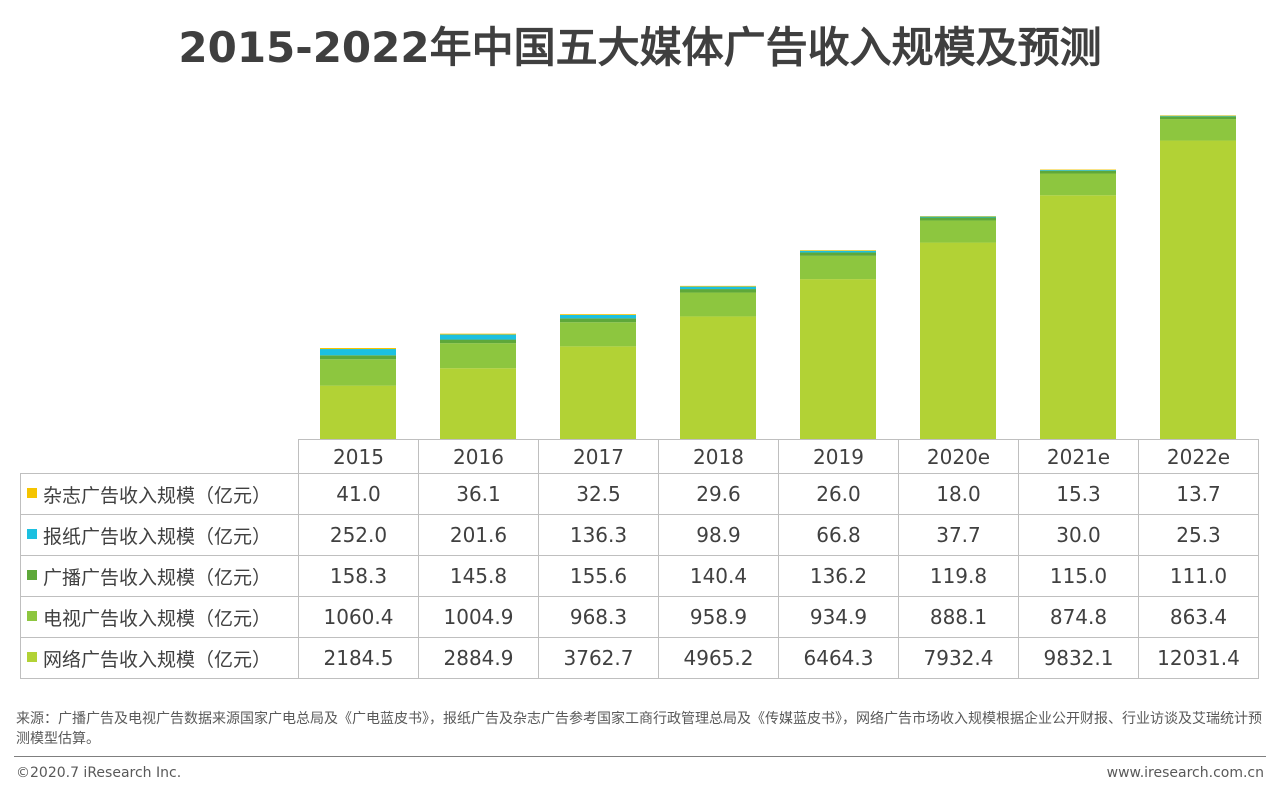 The width and height of the screenshot is (1280, 798). Describe the element at coordinates (958, 576) in the screenshot. I see `data-cell: 119.8` at that location.